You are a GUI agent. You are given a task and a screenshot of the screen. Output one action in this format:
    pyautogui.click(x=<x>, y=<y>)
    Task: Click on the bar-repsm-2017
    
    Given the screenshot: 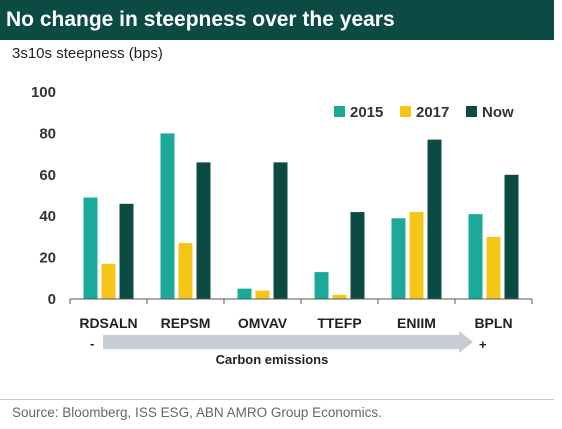 What is the action you would take?
    pyautogui.click(x=185, y=271)
    